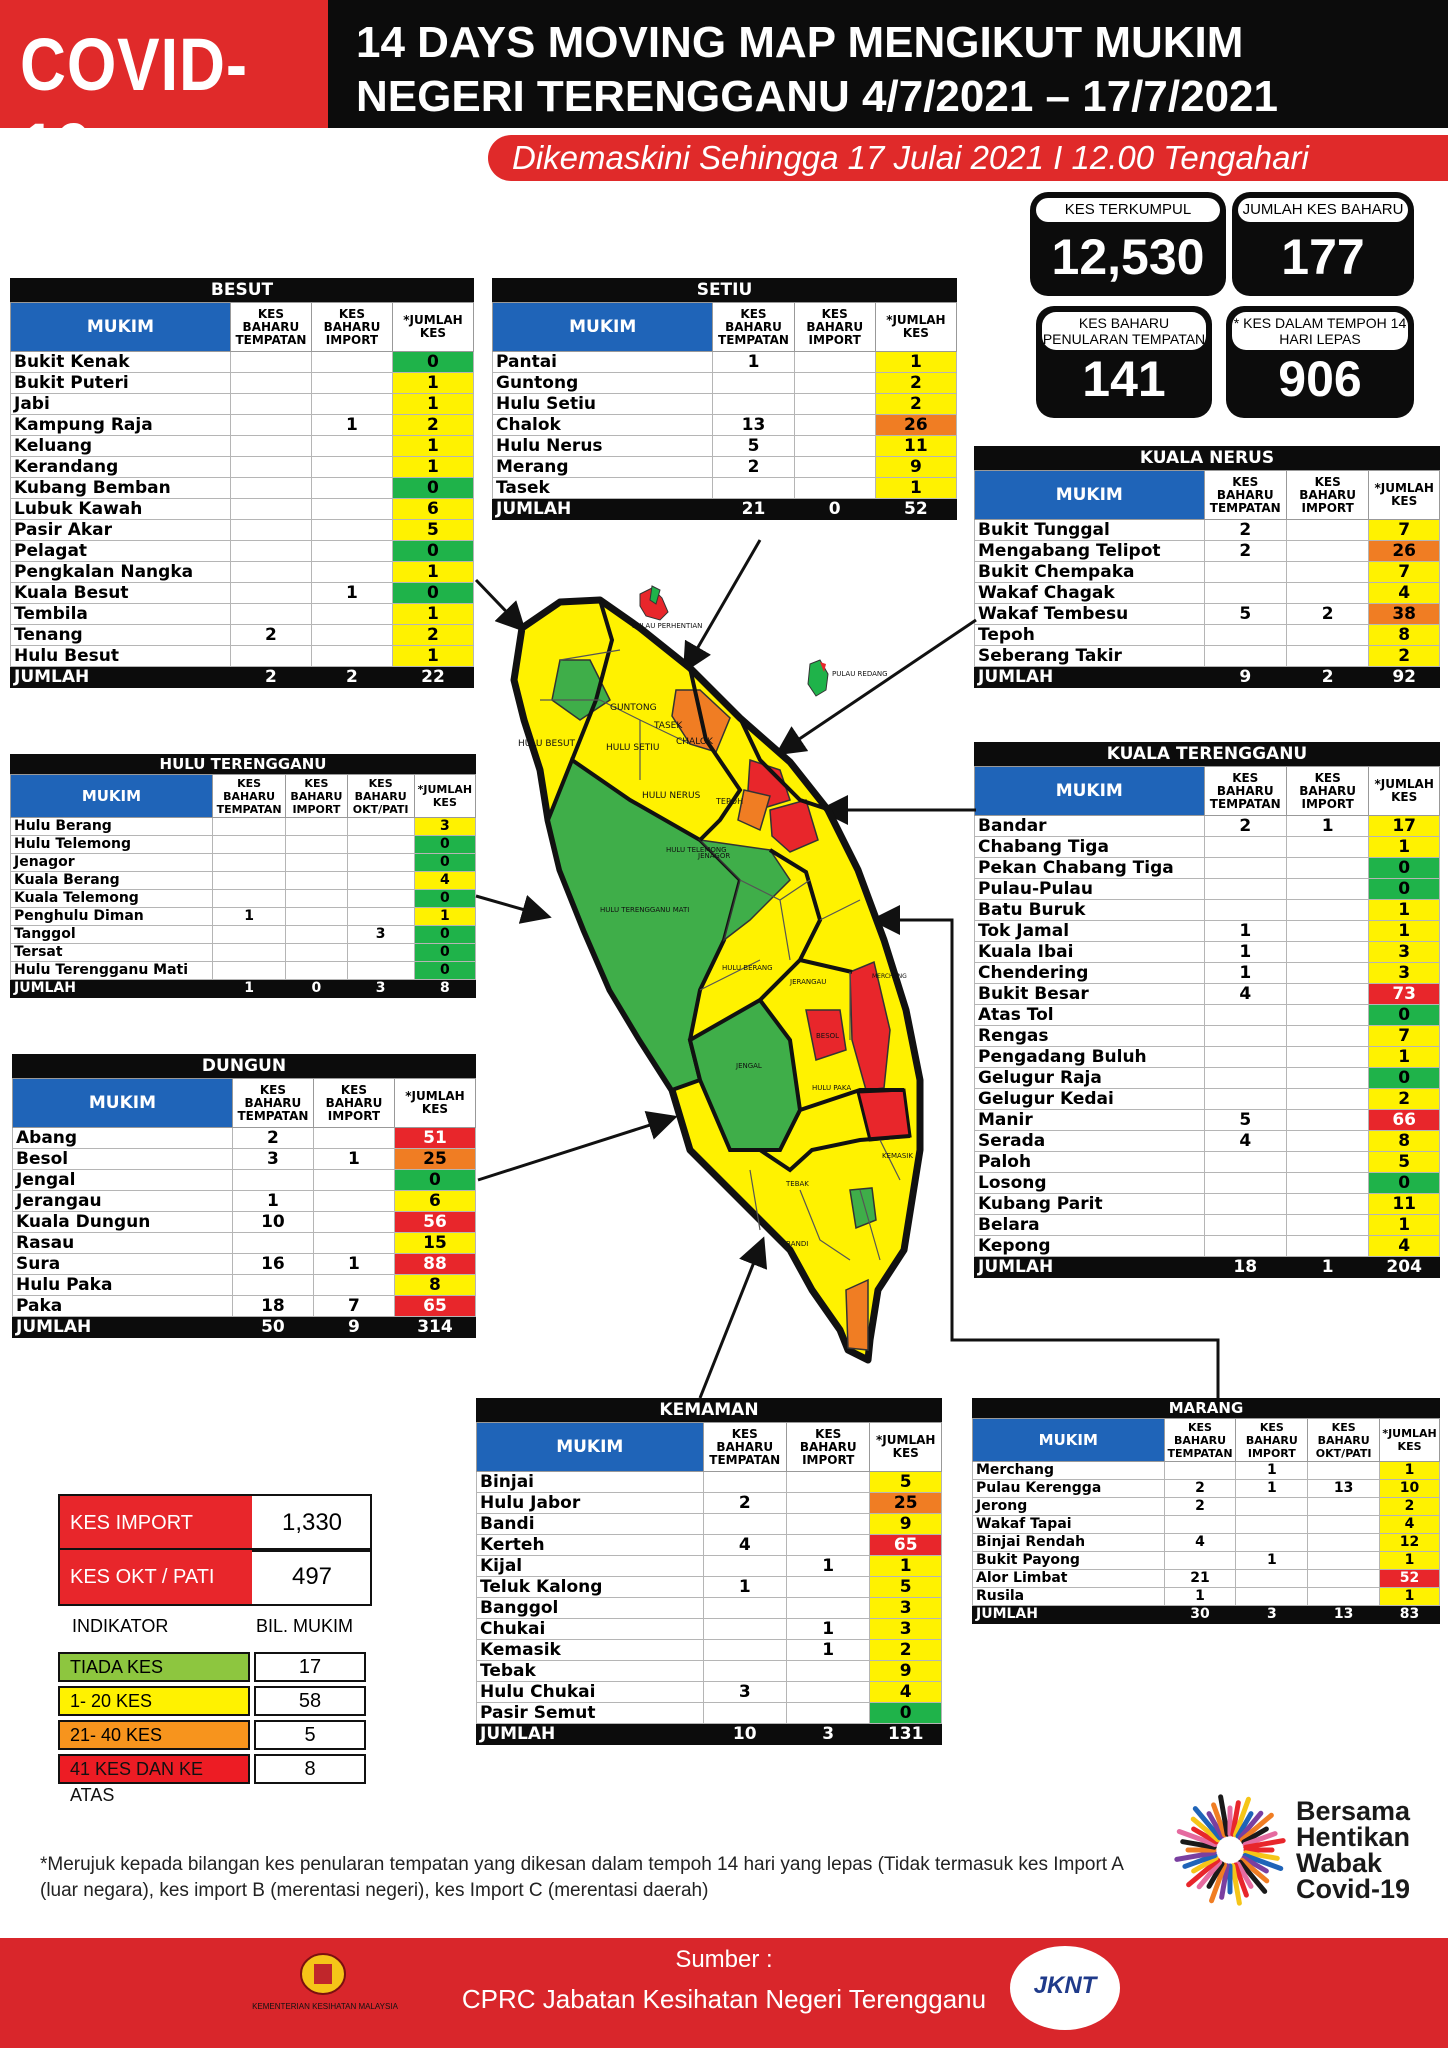 The width and height of the screenshot is (1448, 2048). I want to click on legend-value: 17, so click(310, 1667).